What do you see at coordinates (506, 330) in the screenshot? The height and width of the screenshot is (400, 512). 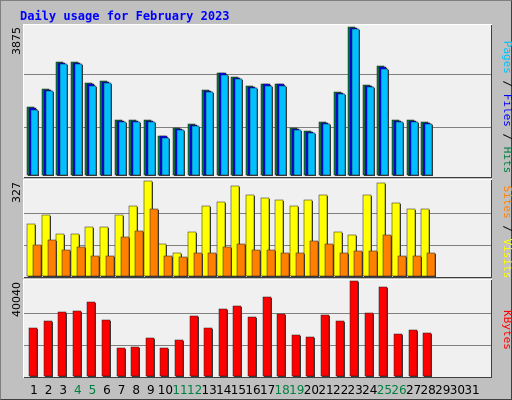 I see `legend-entry-kbytes: KBytes` at bounding box center [506, 330].